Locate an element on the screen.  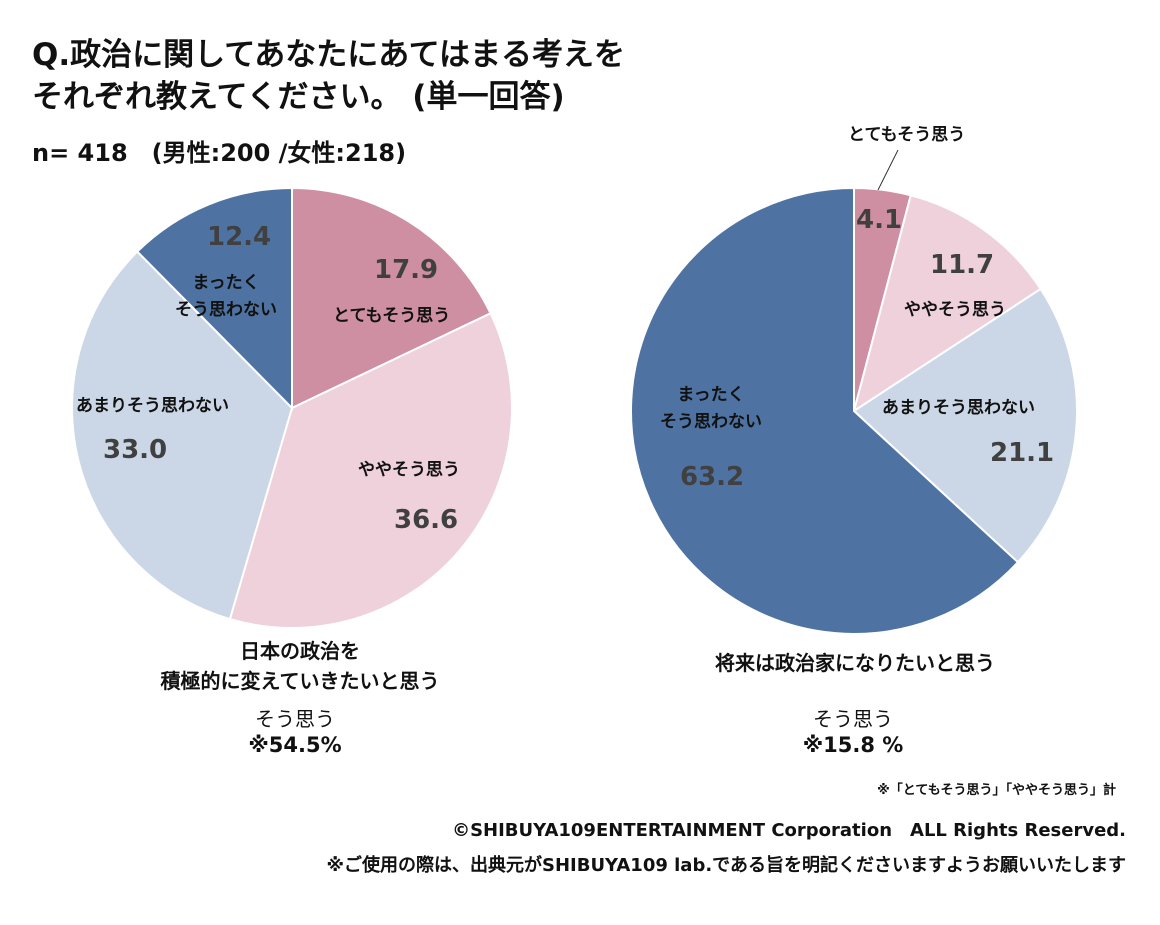
value-label: 63.2 is located at coordinates (712, 477).